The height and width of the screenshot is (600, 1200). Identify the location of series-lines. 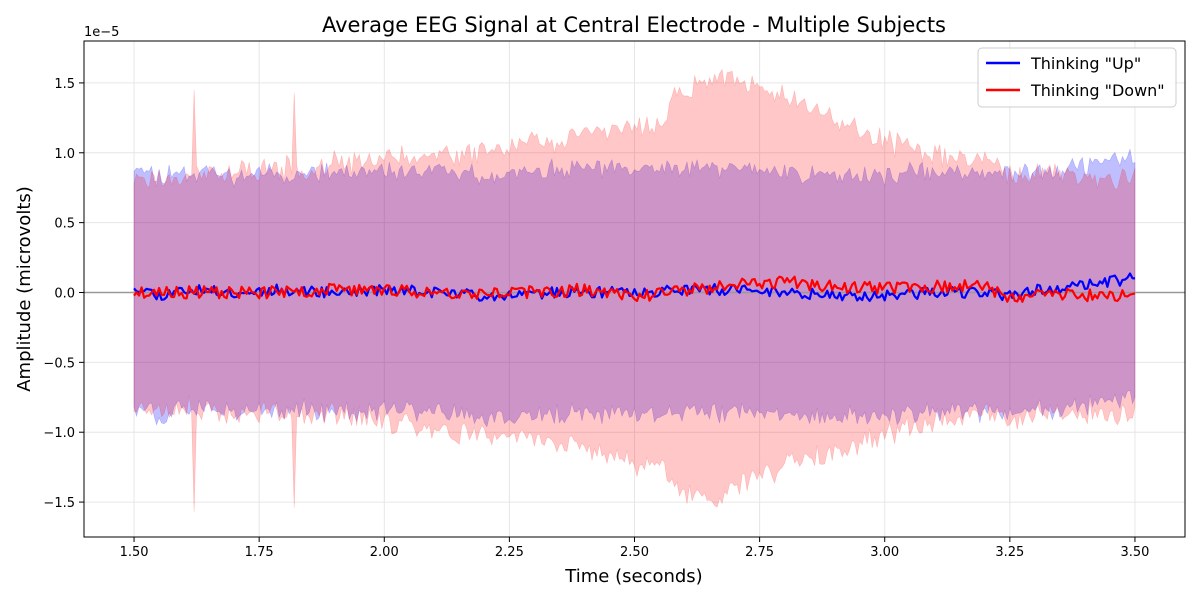
(634, 287).